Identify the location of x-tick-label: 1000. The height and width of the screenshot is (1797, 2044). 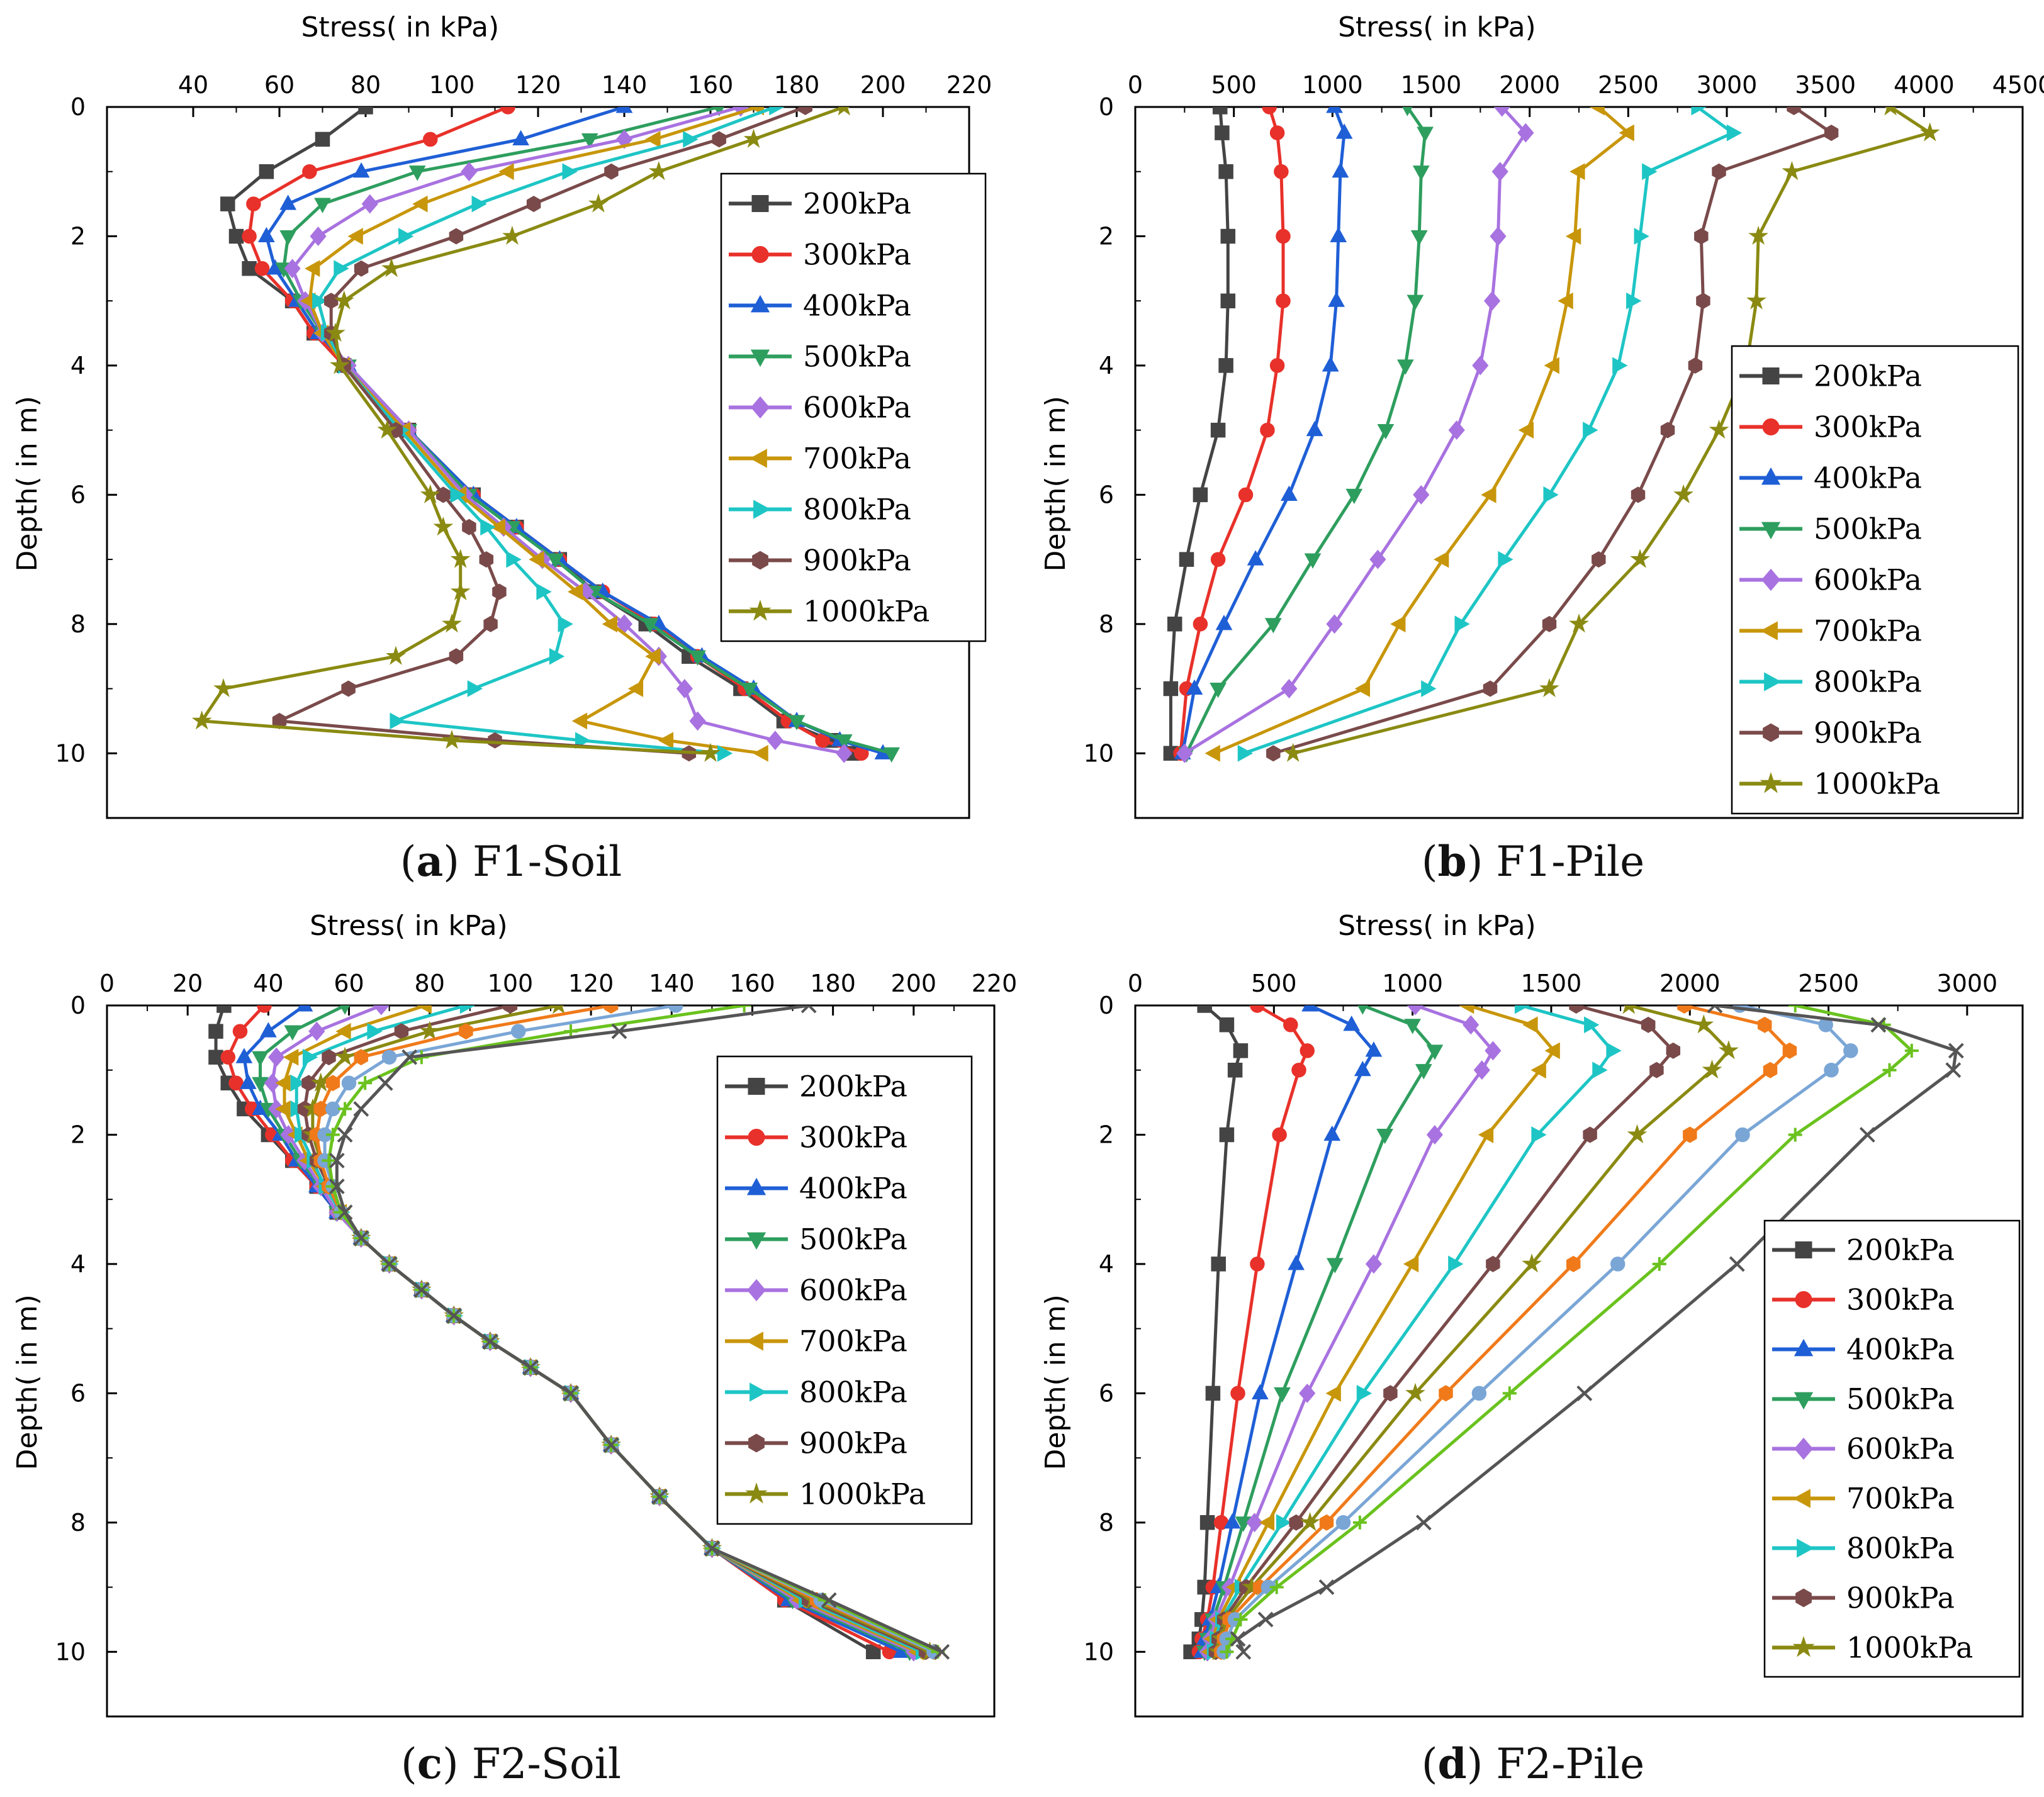
(1332, 85).